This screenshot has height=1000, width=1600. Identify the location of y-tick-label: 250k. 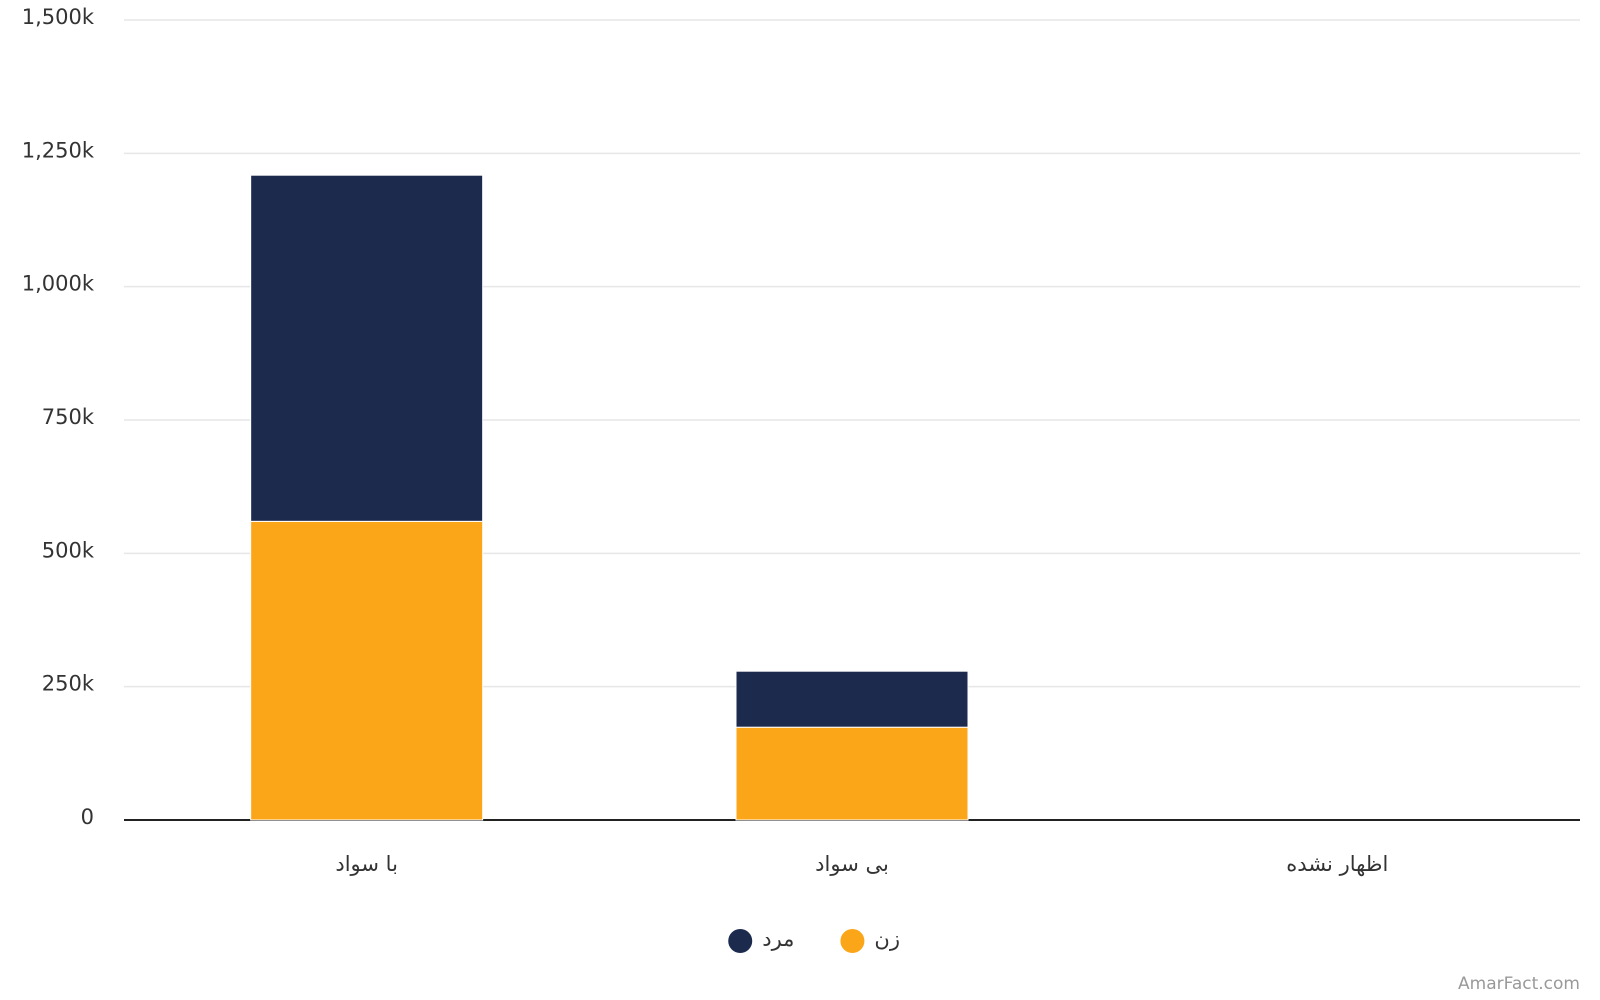
(68, 684).